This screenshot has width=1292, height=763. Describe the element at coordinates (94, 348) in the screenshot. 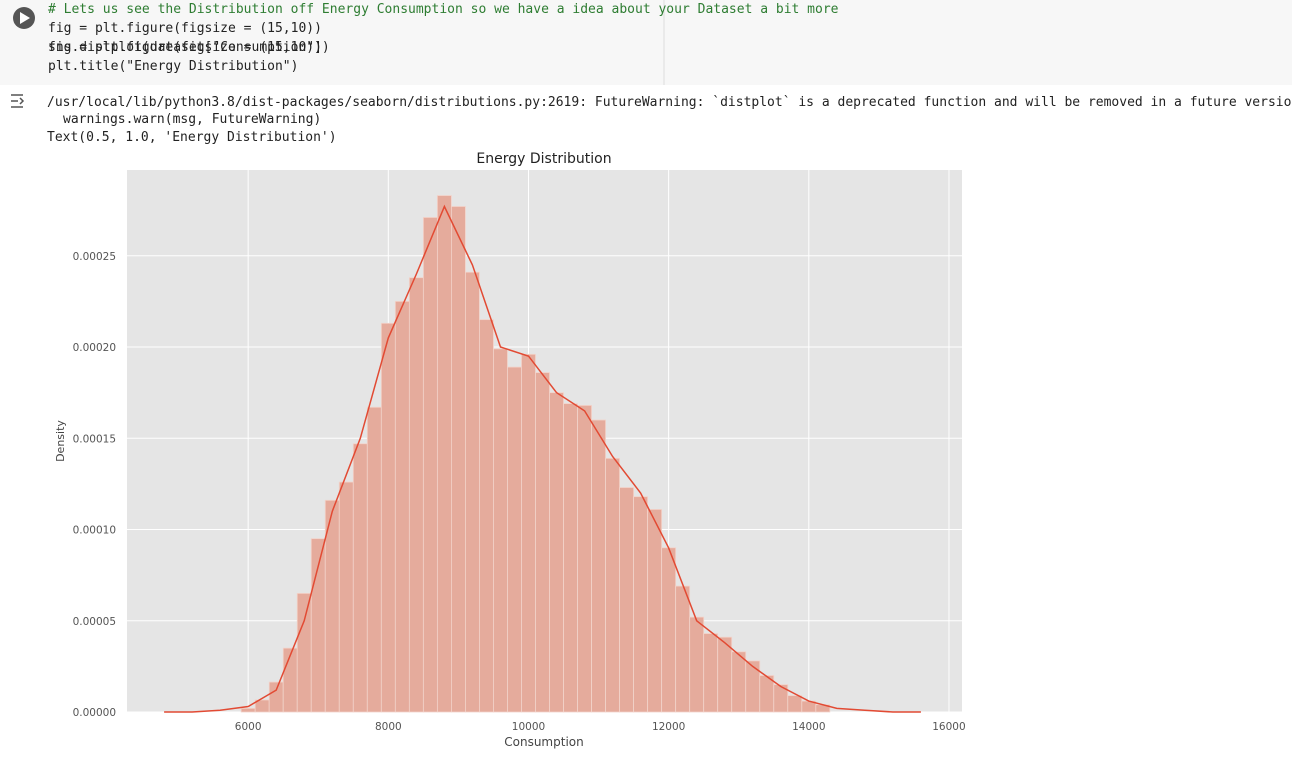

I see `y-tick-label: 0.00020` at that location.